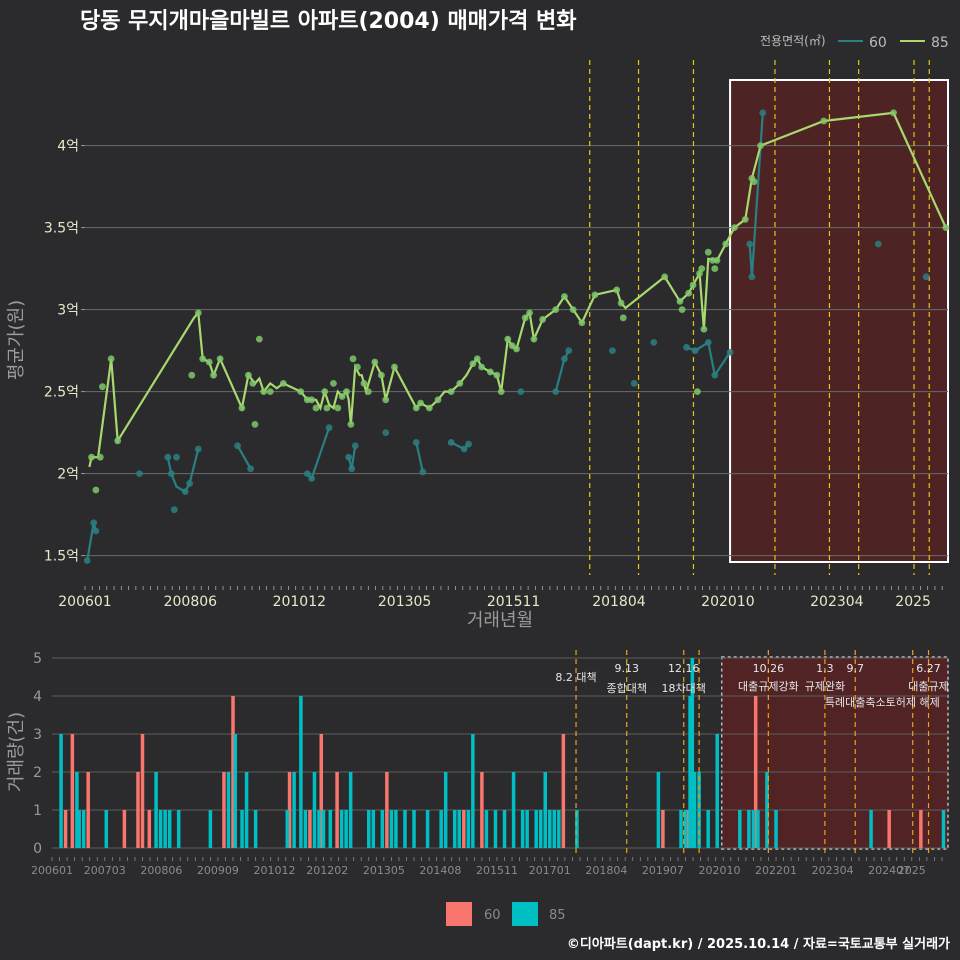  Describe the element at coordinates (626, 668) in the screenshot. I see `event-date-label: 9.13` at that location.